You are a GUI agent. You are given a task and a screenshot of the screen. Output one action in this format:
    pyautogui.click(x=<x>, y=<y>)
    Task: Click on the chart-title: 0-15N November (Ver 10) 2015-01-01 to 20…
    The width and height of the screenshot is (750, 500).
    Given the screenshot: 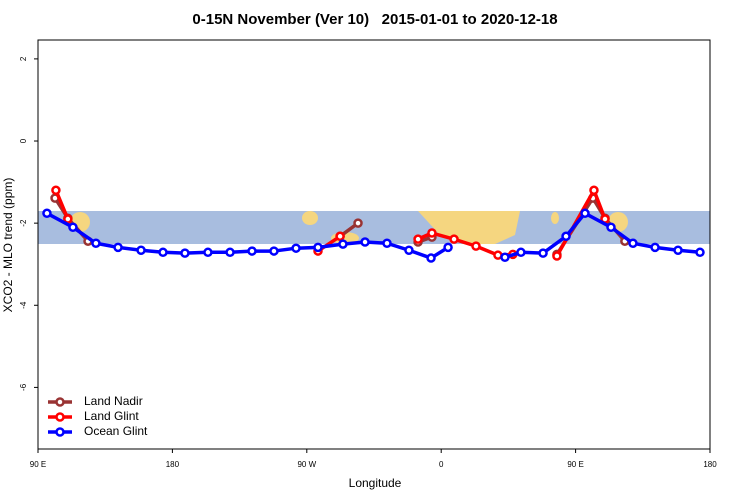 What is the action you would take?
    pyautogui.click(x=374, y=19)
    